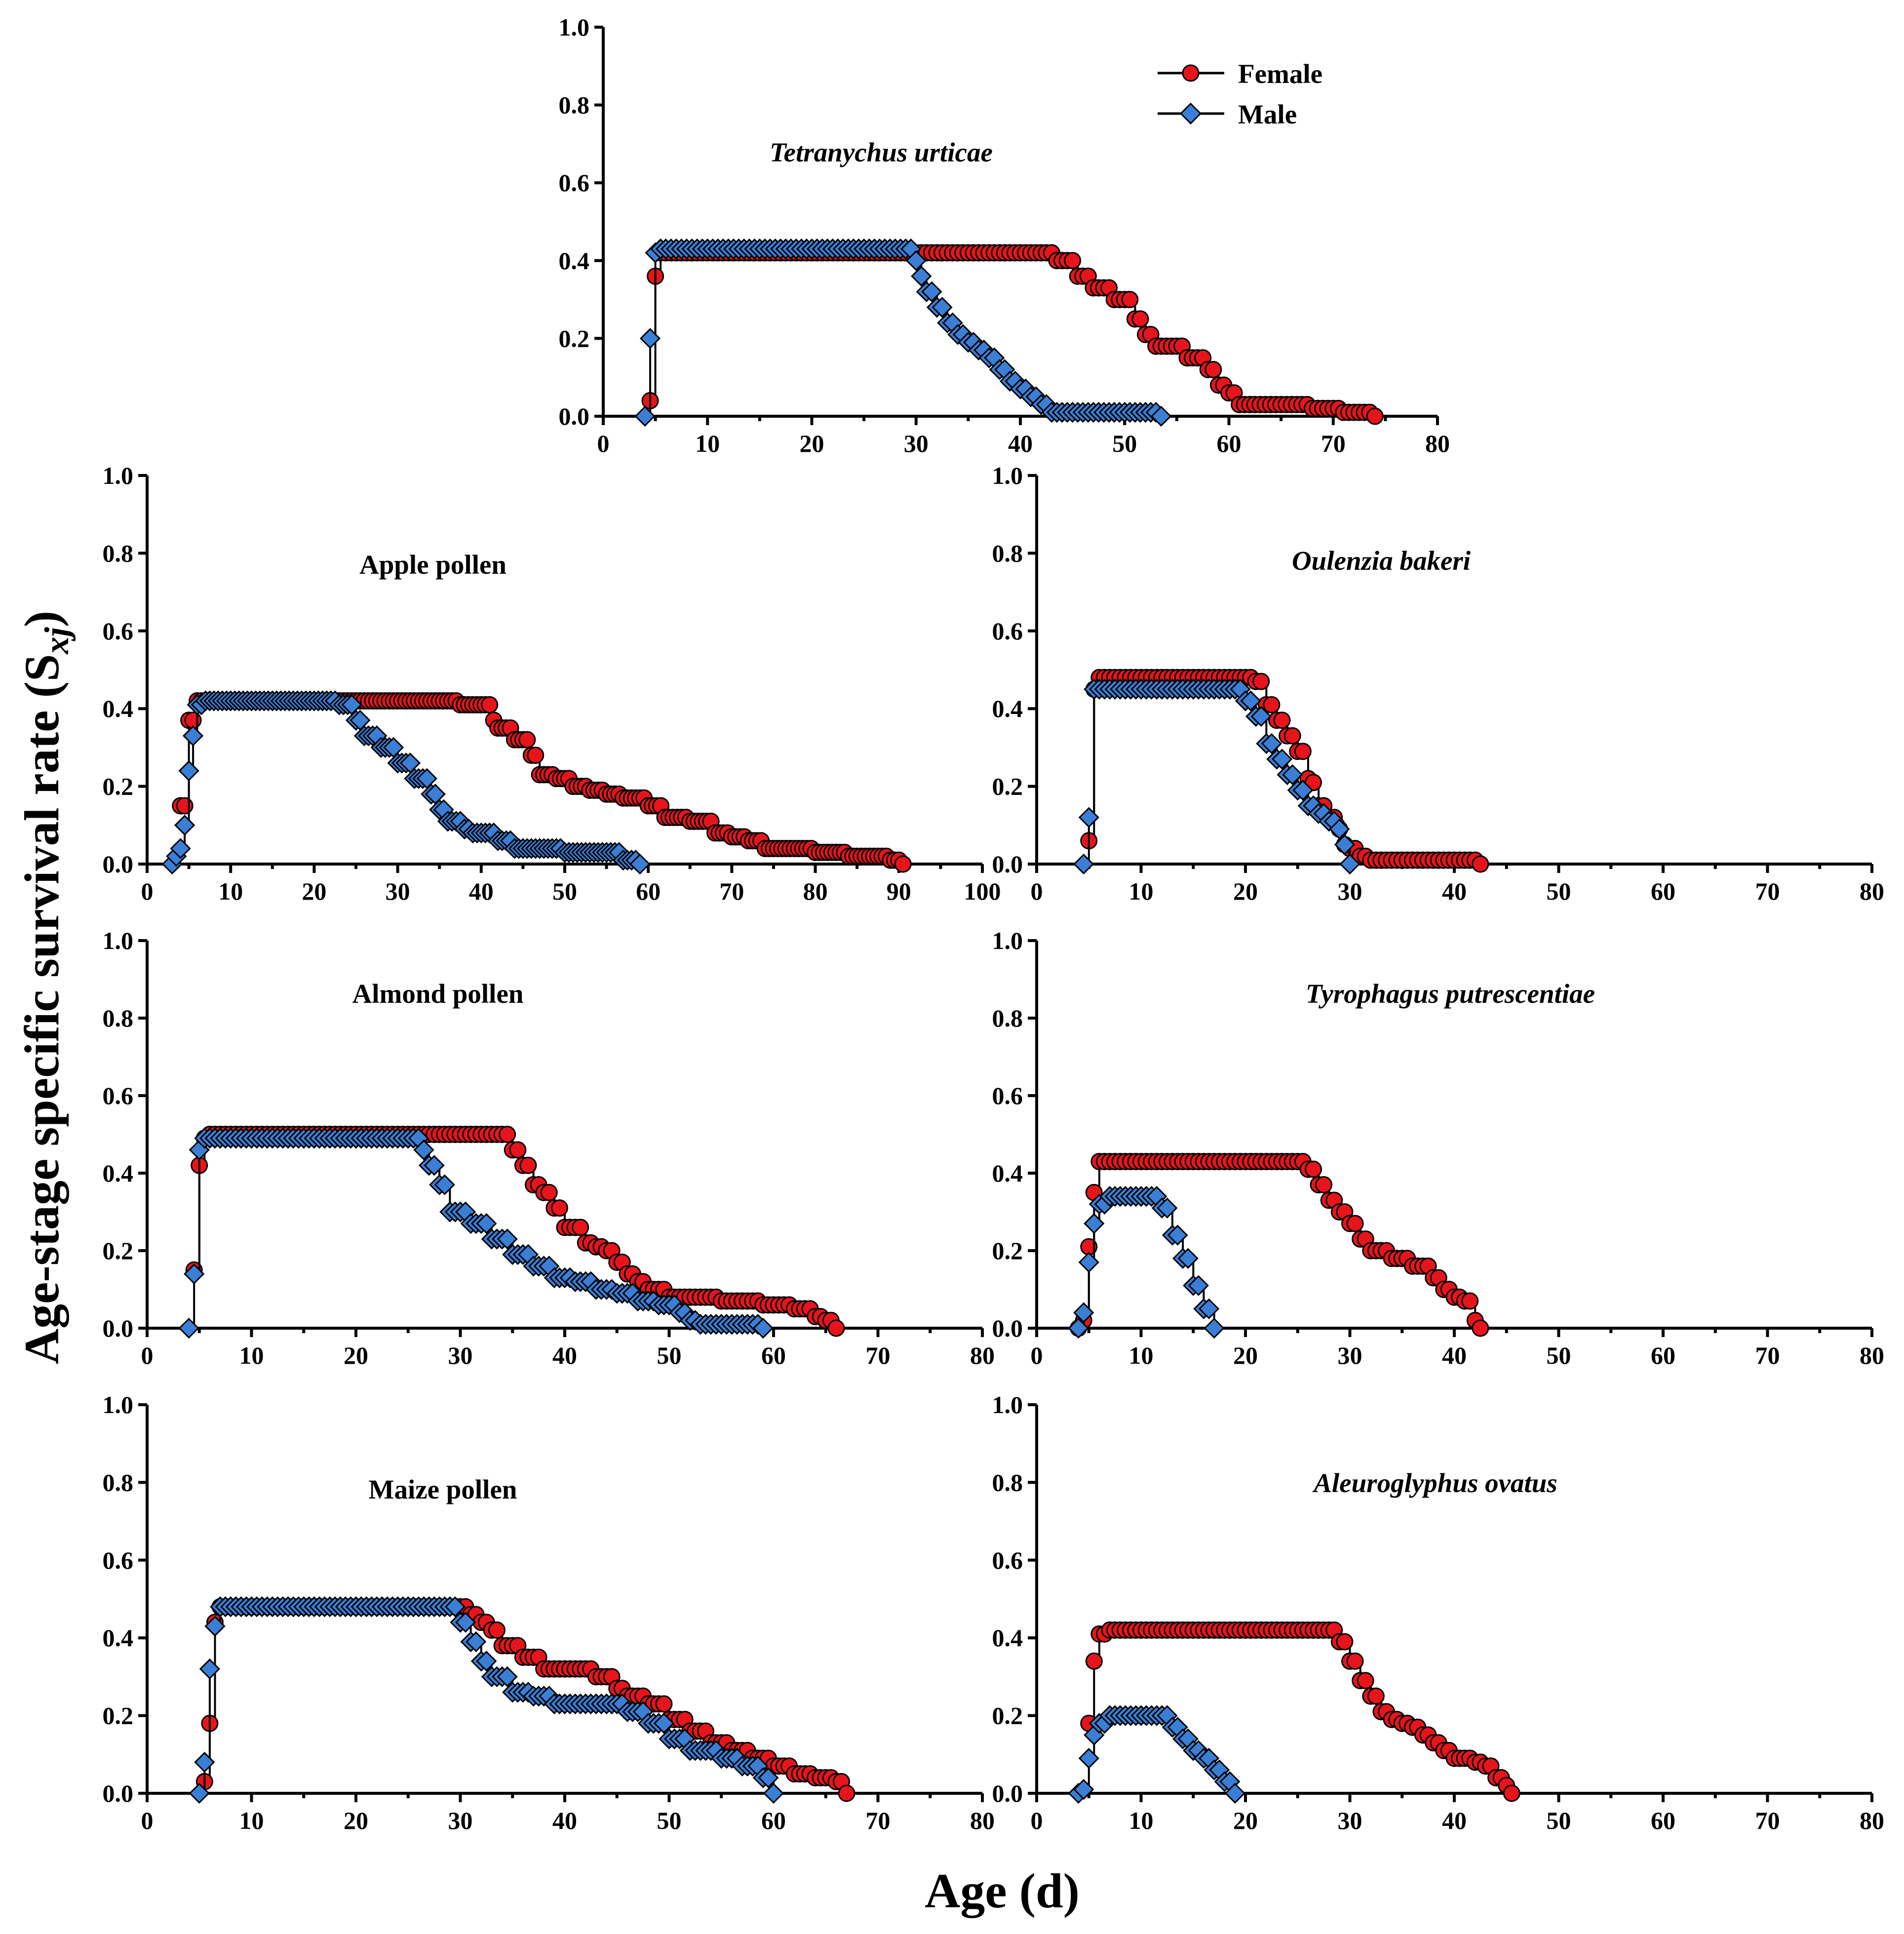  Describe the element at coordinates (438, 994) in the screenshot. I see `panel-title: Almond pollen` at that location.